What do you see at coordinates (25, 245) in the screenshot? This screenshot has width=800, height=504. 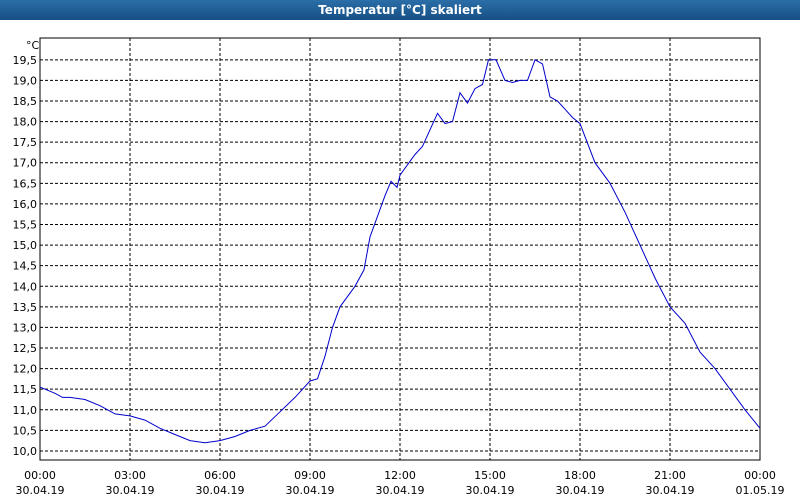 I see `y-tick-label: 15,0` at bounding box center [25, 245].